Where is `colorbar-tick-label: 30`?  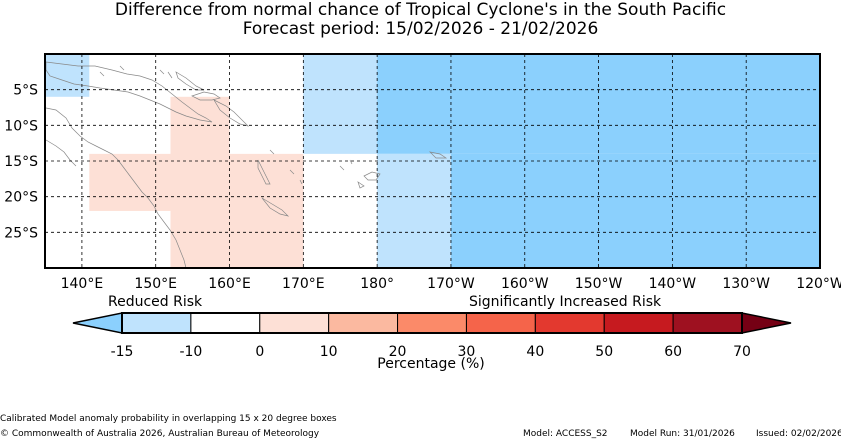 colorbar-tick-label: 30 is located at coordinates (467, 352).